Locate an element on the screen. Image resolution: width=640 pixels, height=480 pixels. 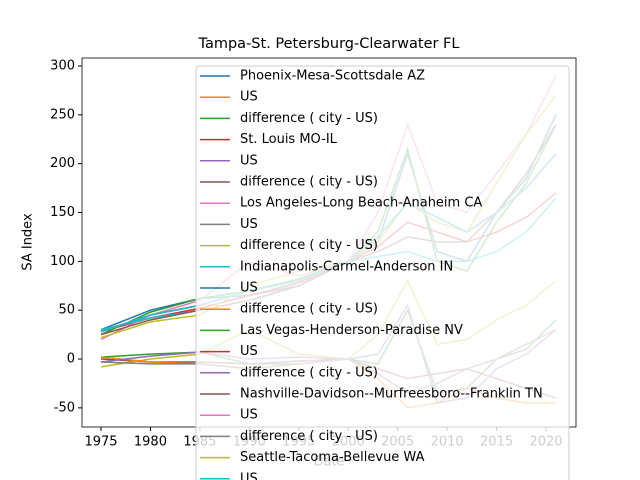
y-tick-label: 250 is located at coordinates (62, 114).